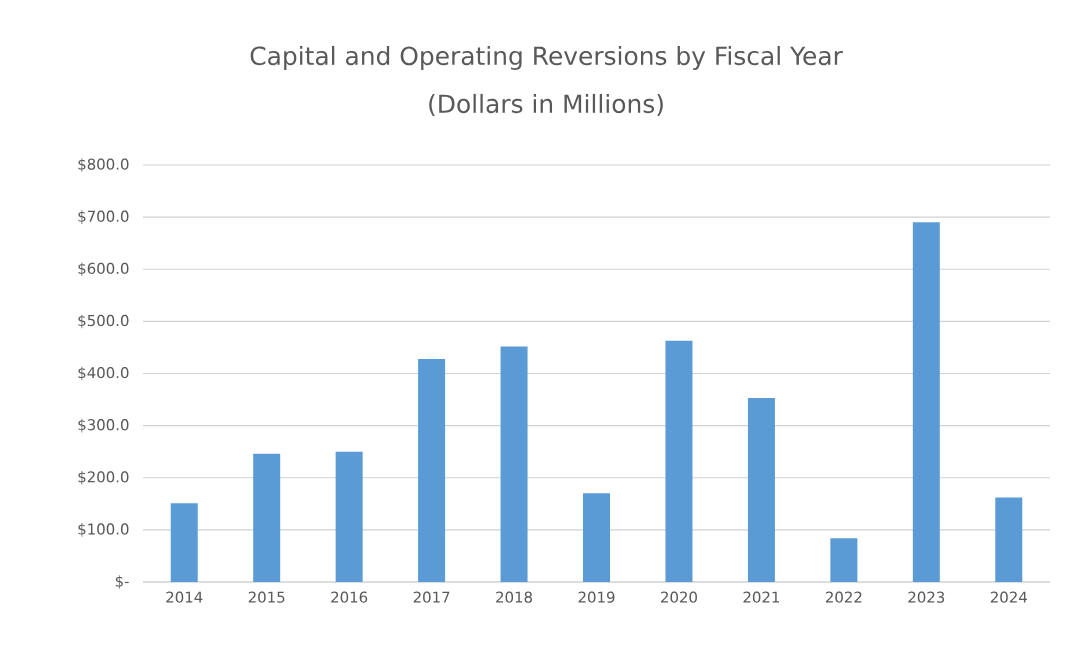  I want to click on chart-subtitle: (Dollars in Millions), so click(546, 105).